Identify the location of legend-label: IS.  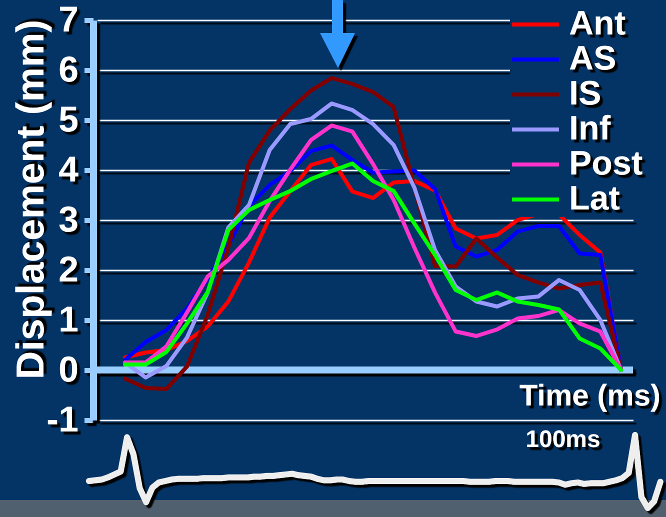
(585, 93).